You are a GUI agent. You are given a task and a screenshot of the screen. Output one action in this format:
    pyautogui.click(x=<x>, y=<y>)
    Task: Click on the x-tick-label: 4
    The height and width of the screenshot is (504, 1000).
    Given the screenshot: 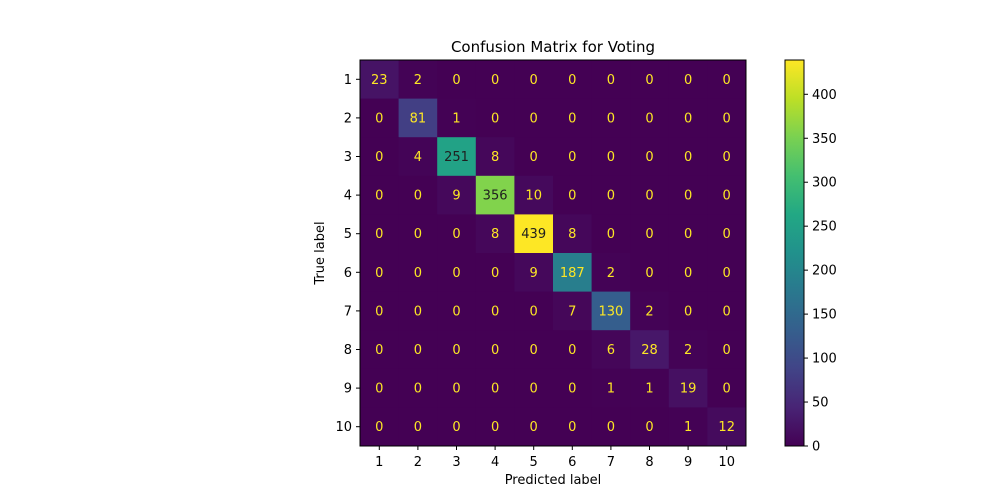 What is the action you would take?
    pyautogui.click(x=495, y=462)
    